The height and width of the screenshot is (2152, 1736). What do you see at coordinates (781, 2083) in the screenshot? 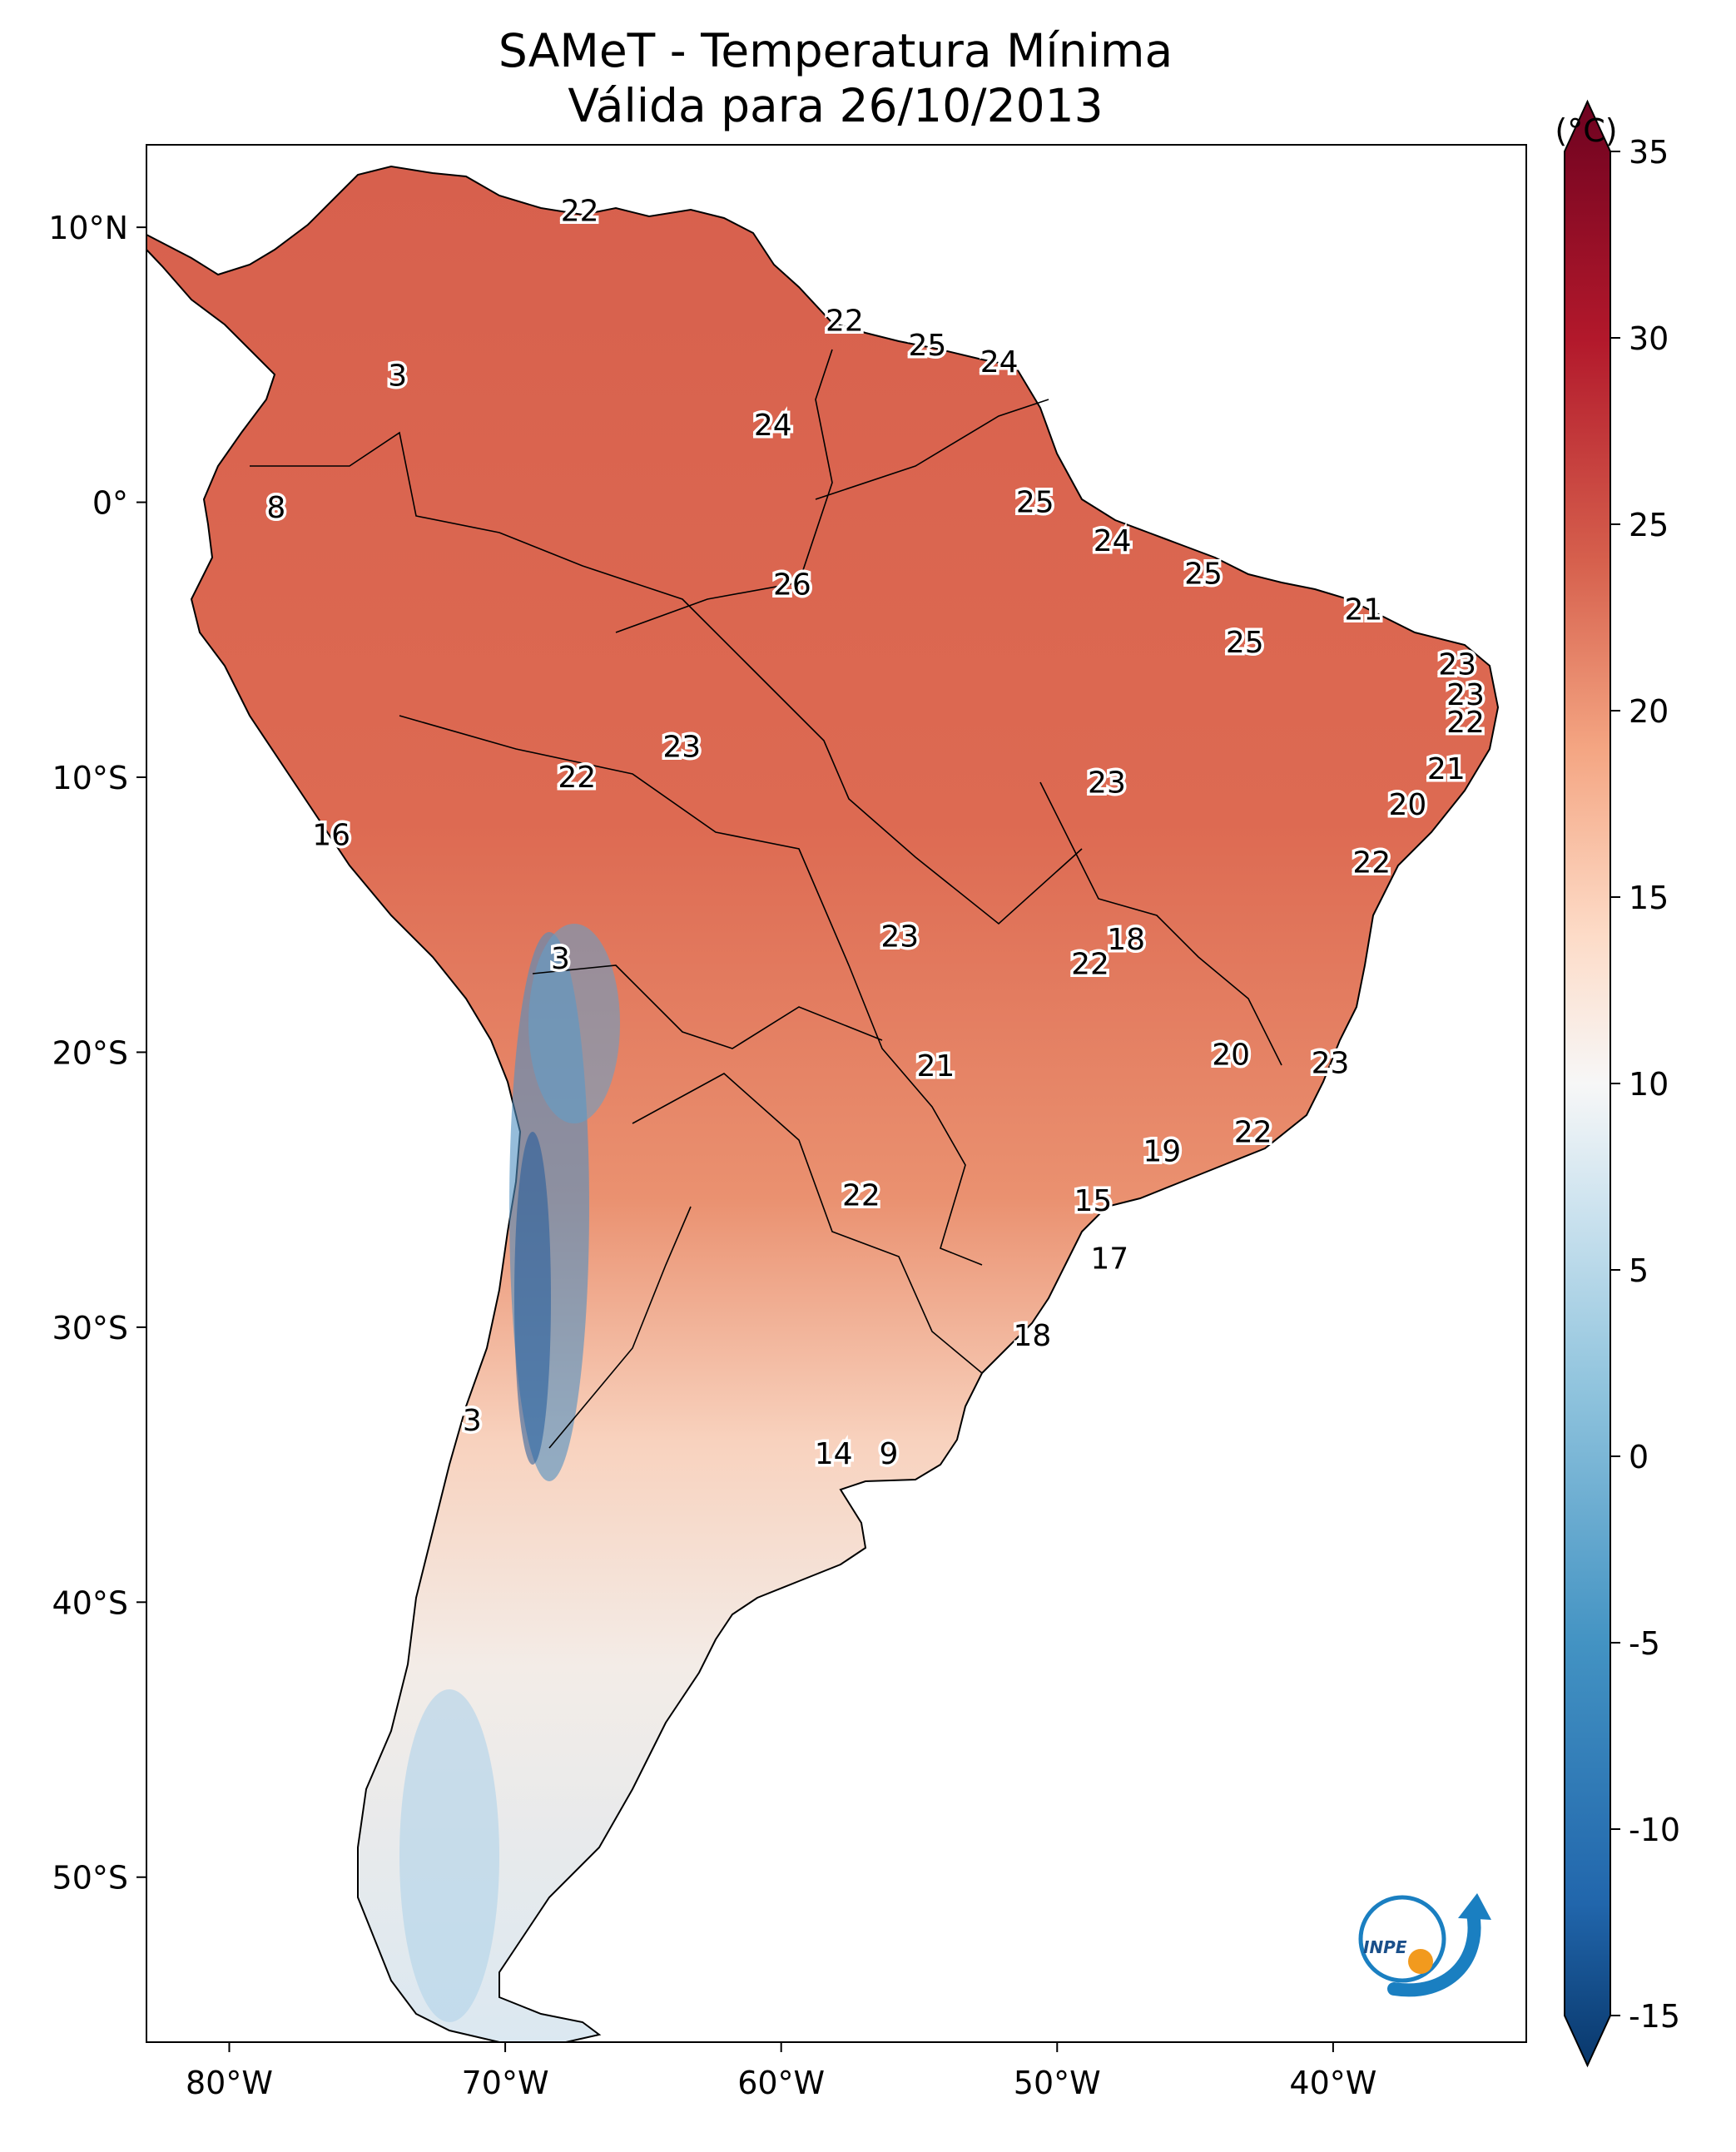
I see `lon-tick-label: 60°W` at bounding box center [781, 2083].